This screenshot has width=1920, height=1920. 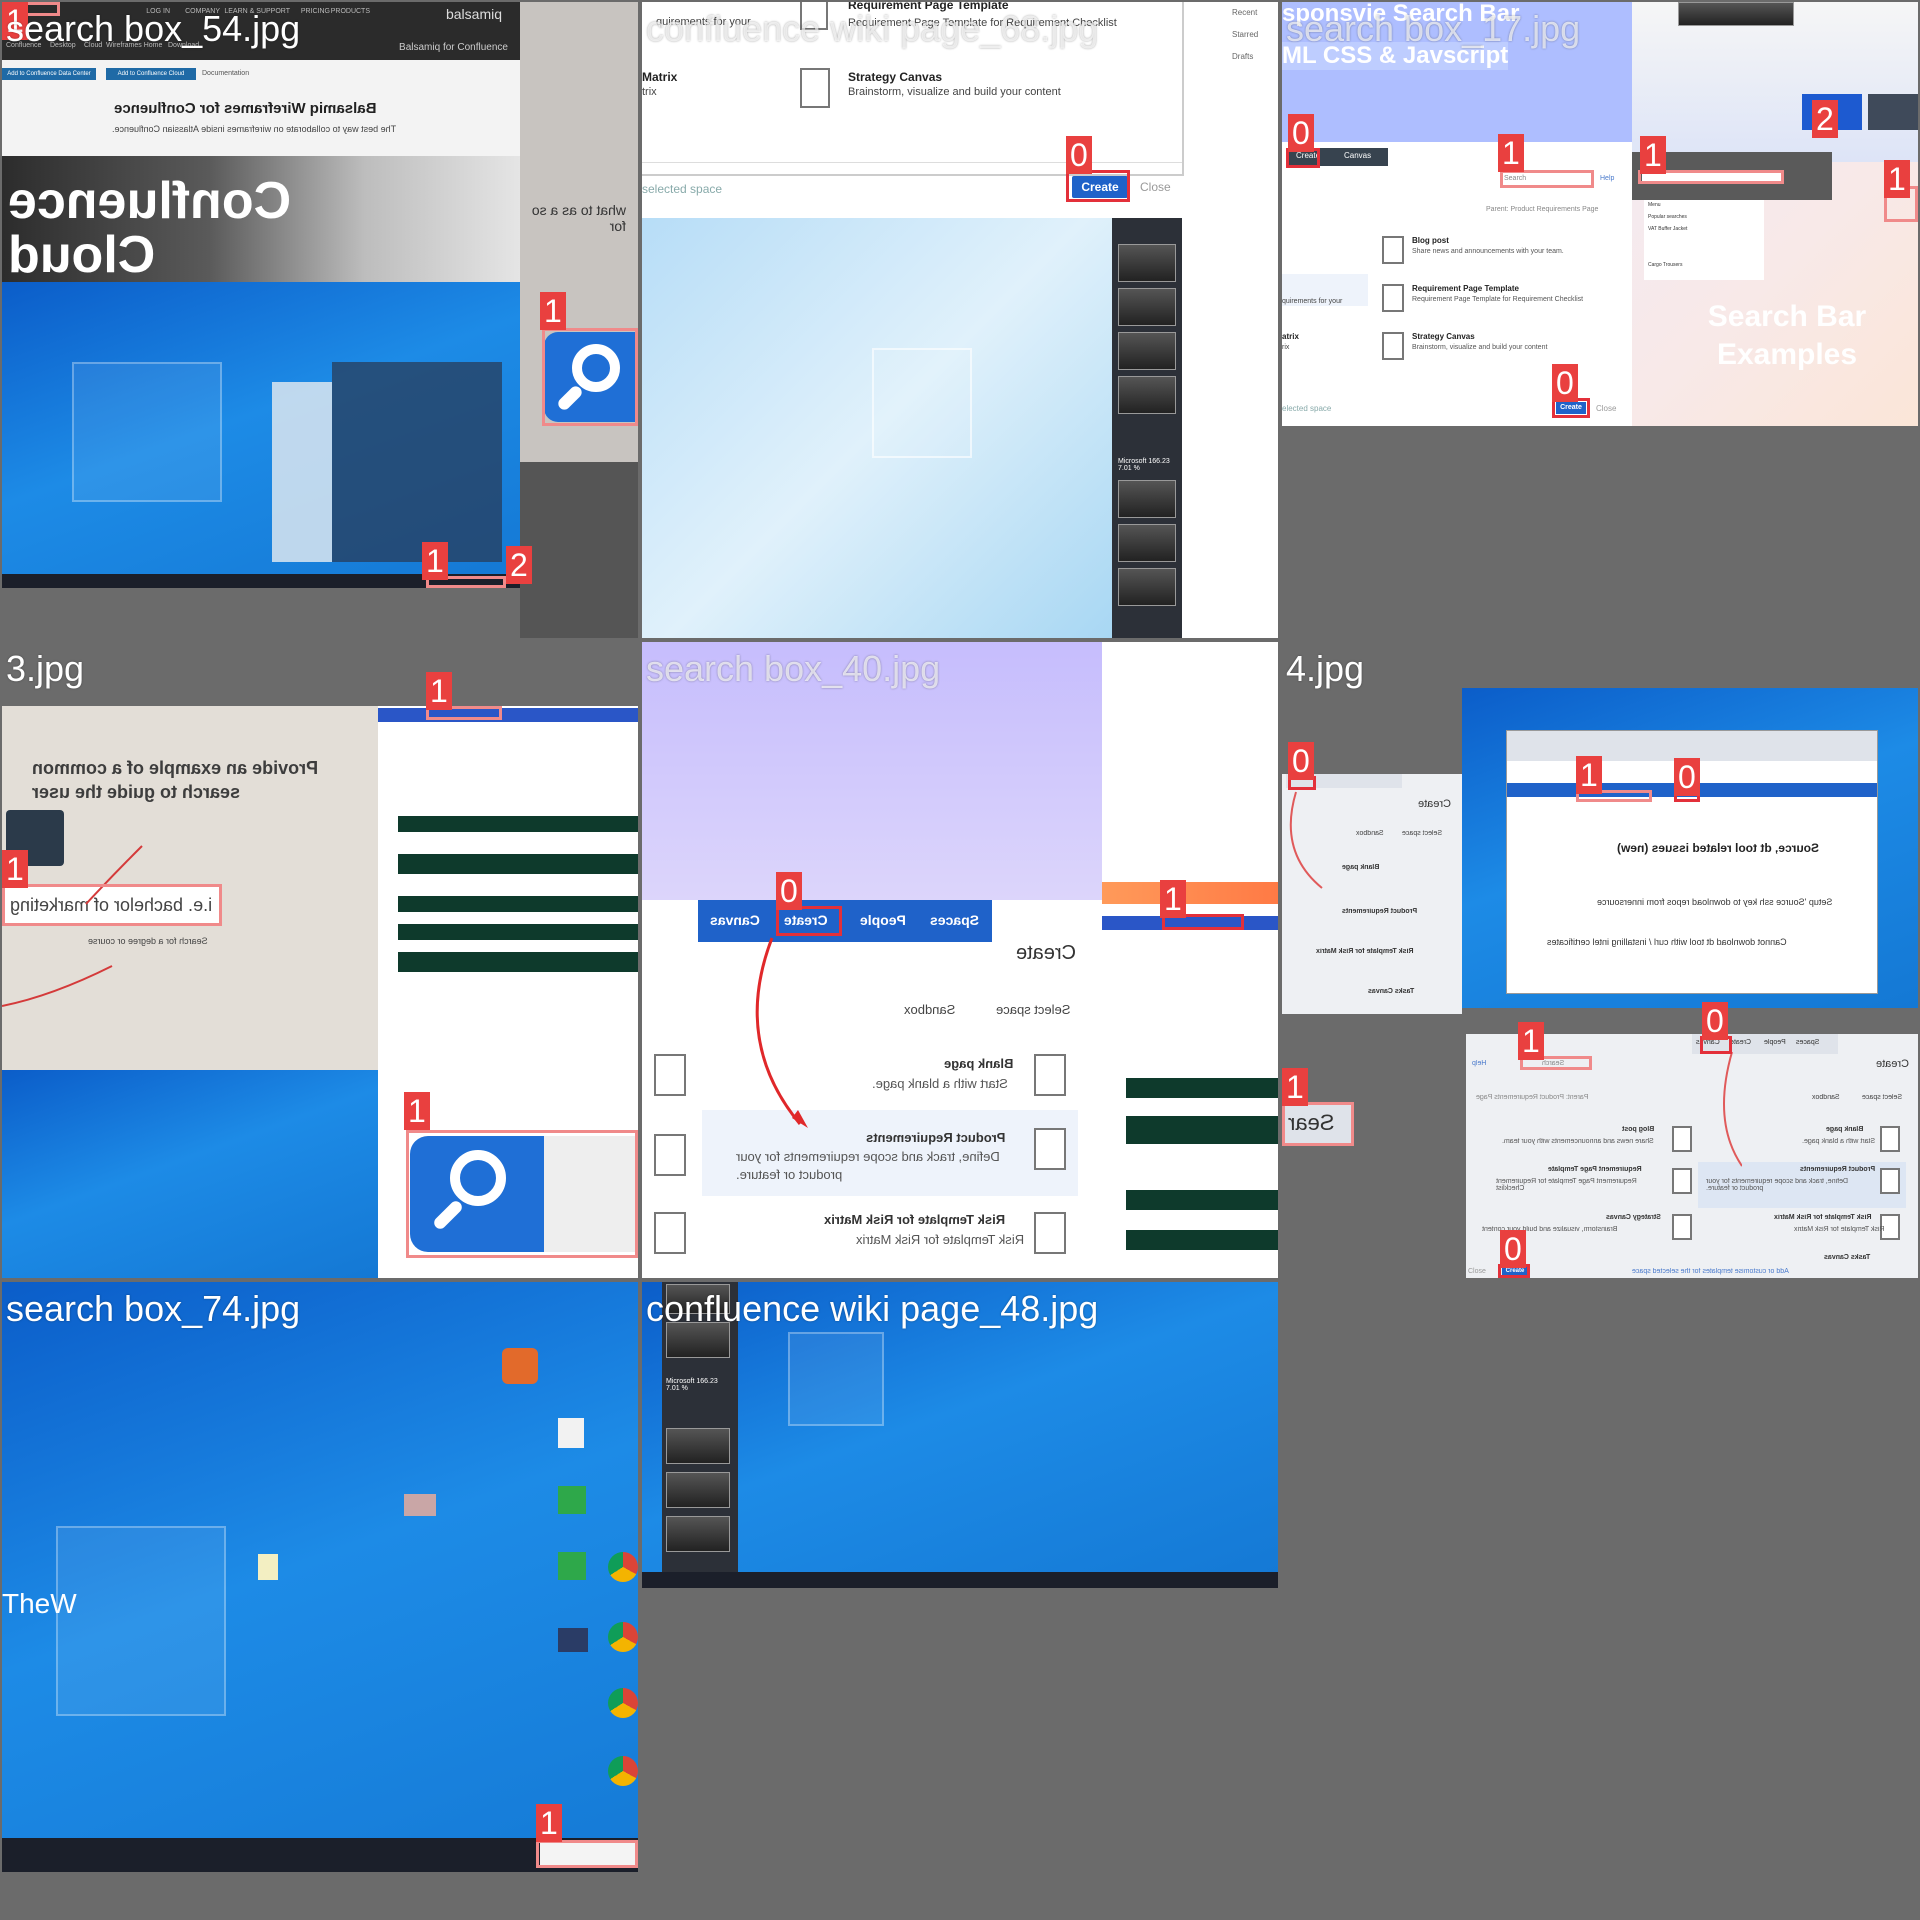 What do you see at coordinates (1890, 1227) in the screenshot?
I see `risk-icon` at bounding box center [1890, 1227].